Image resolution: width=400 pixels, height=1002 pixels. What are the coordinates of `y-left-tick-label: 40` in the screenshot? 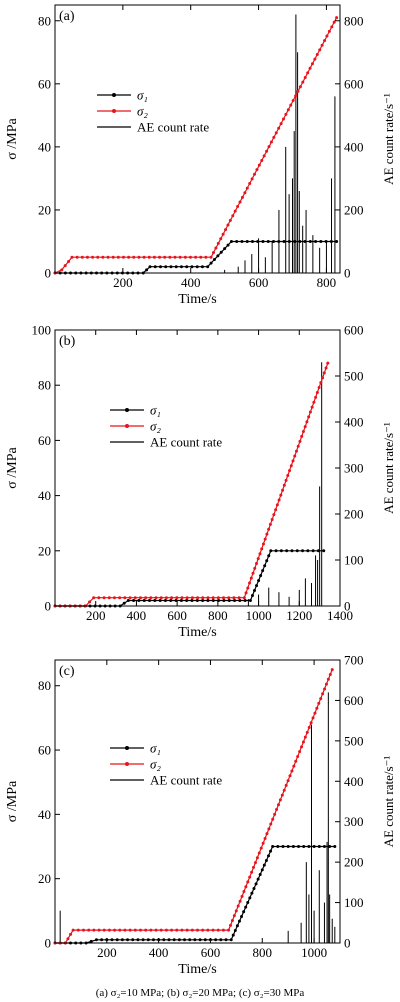 It's located at (44, 495).